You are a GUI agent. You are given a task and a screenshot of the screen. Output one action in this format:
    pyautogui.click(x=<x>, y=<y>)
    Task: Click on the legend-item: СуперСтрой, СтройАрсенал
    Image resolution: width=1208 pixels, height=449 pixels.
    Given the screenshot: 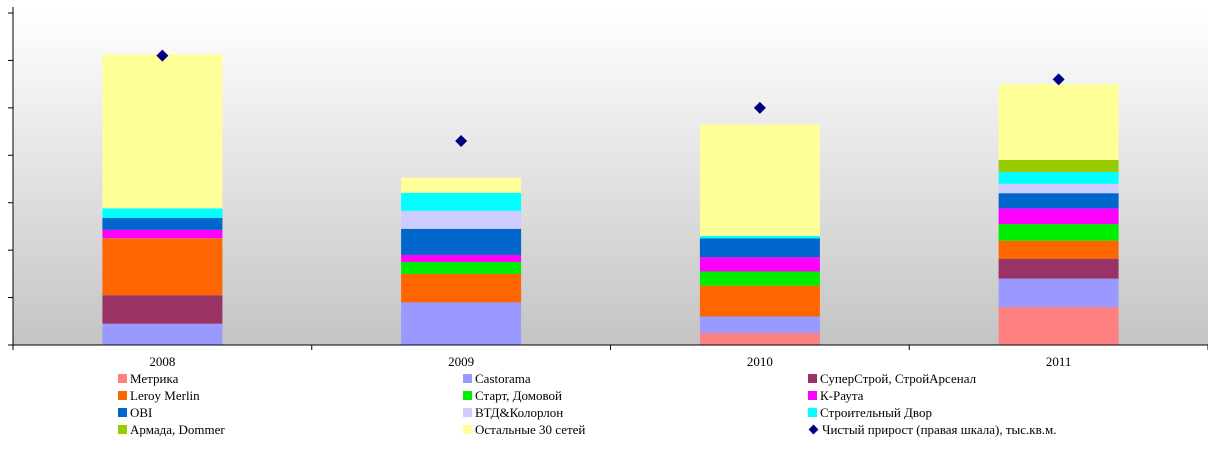 What is the action you would take?
    pyautogui.click(x=892, y=378)
    